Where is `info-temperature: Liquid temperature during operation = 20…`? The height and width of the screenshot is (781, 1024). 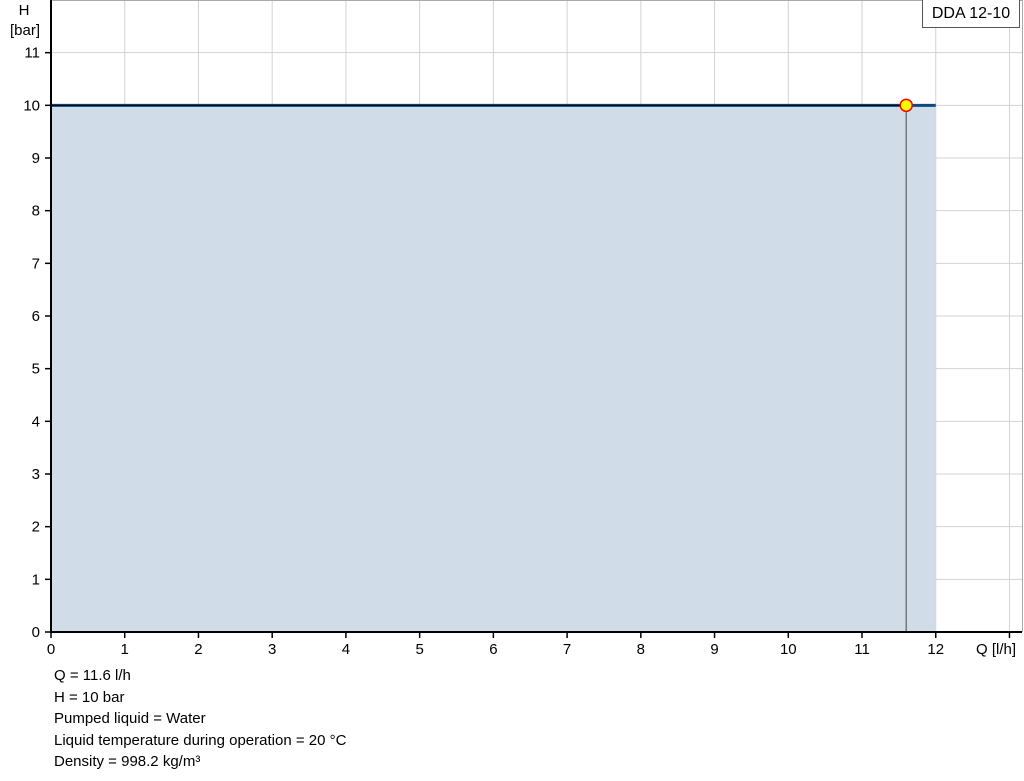 info-temperature: Liquid temperature during operation = 20… is located at coordinates (200, 740).